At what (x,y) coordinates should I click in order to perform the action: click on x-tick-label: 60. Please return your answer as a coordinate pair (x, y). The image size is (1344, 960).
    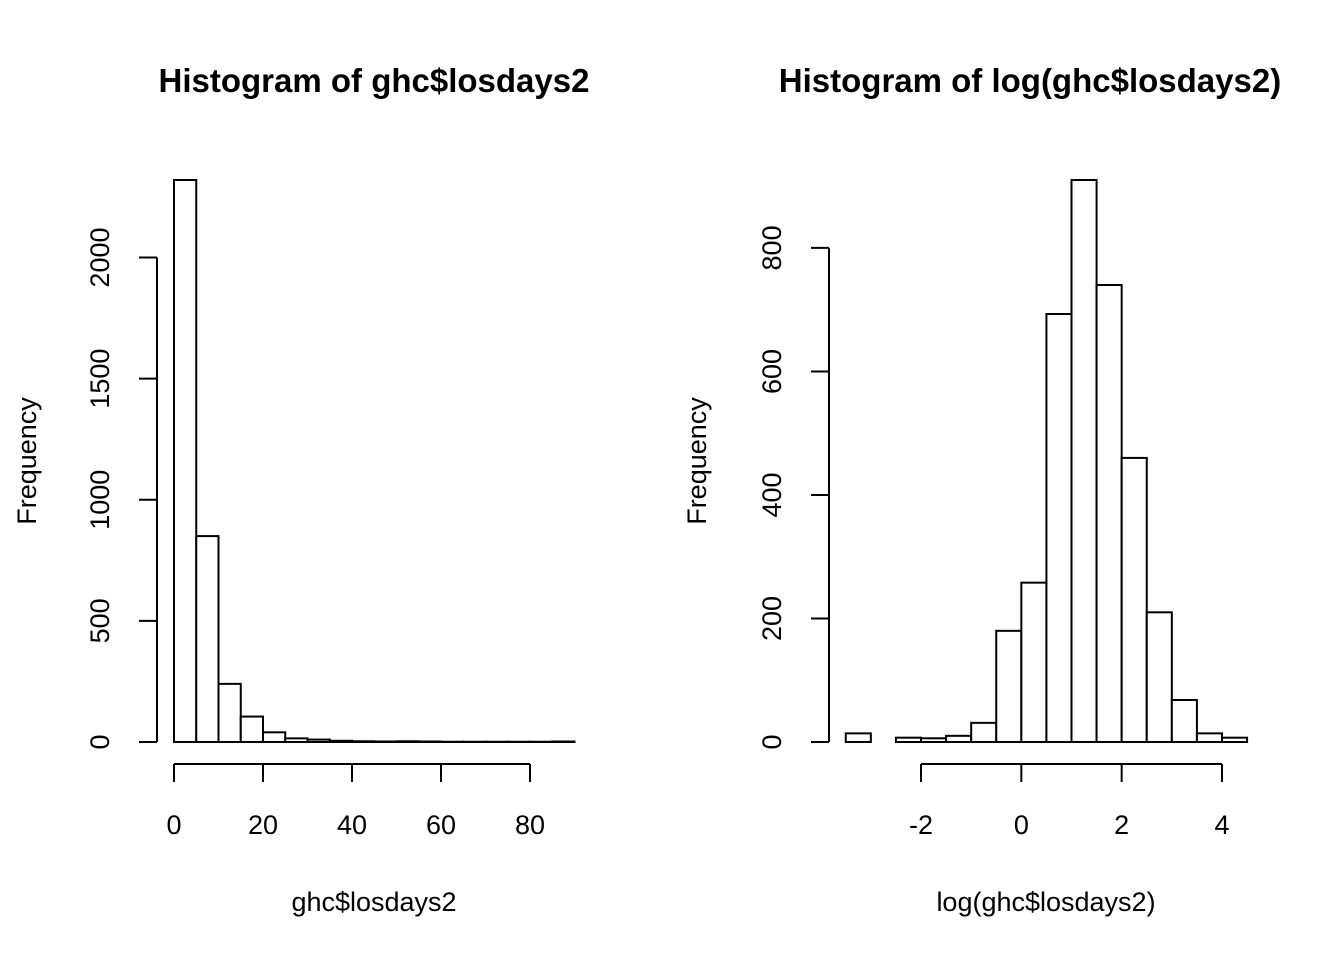
    Looking at the image, I should click on (441, 825).